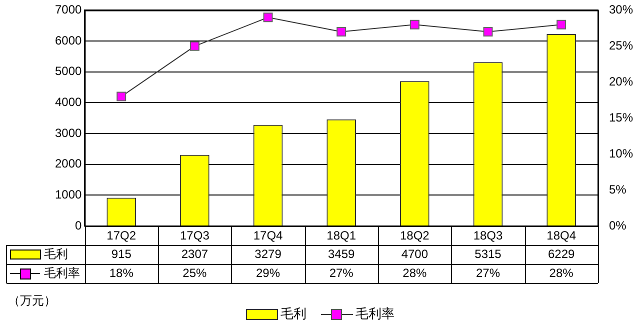 The width and height of the screenshot is (640, 327). Describe the element at coordinates (68, 40) in the screenshot. I see `y-tick-label: 6000` at that location.